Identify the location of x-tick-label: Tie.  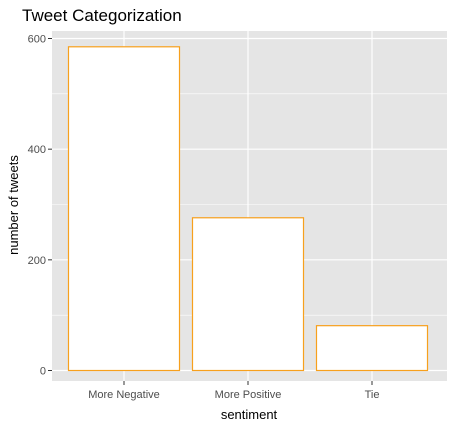
(372, 395).